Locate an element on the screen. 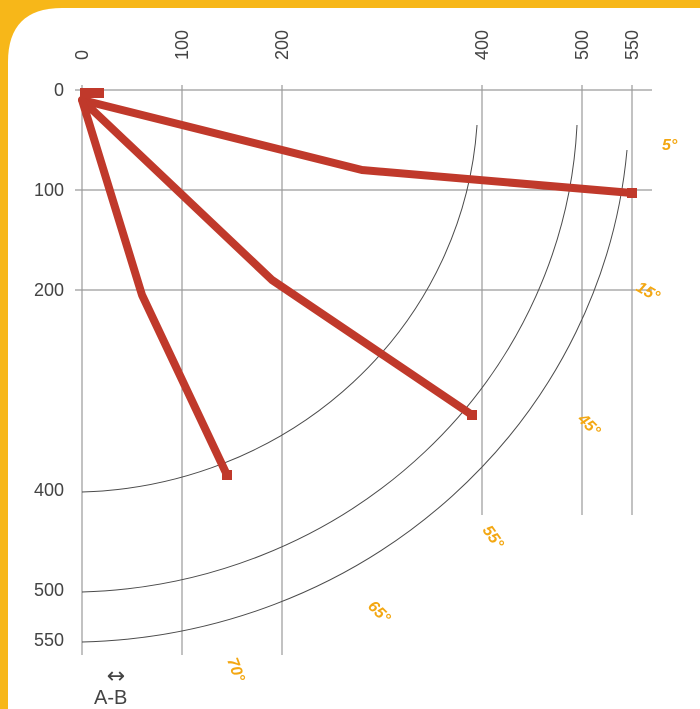 The image size is (700, 709). y-tick-label: 400 is located at coordinates (49, 490).